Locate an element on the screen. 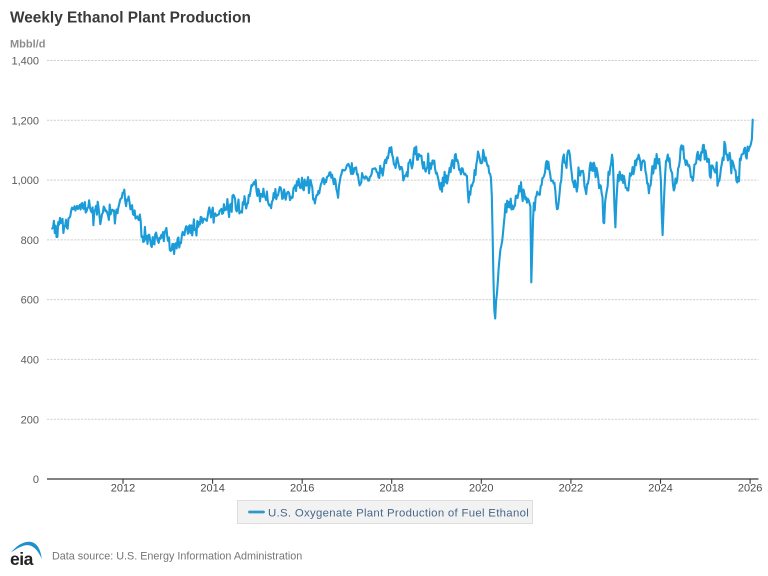 This screenshot has width=768, height=576. svg-text: 800 is located at coordinates (30, 241).